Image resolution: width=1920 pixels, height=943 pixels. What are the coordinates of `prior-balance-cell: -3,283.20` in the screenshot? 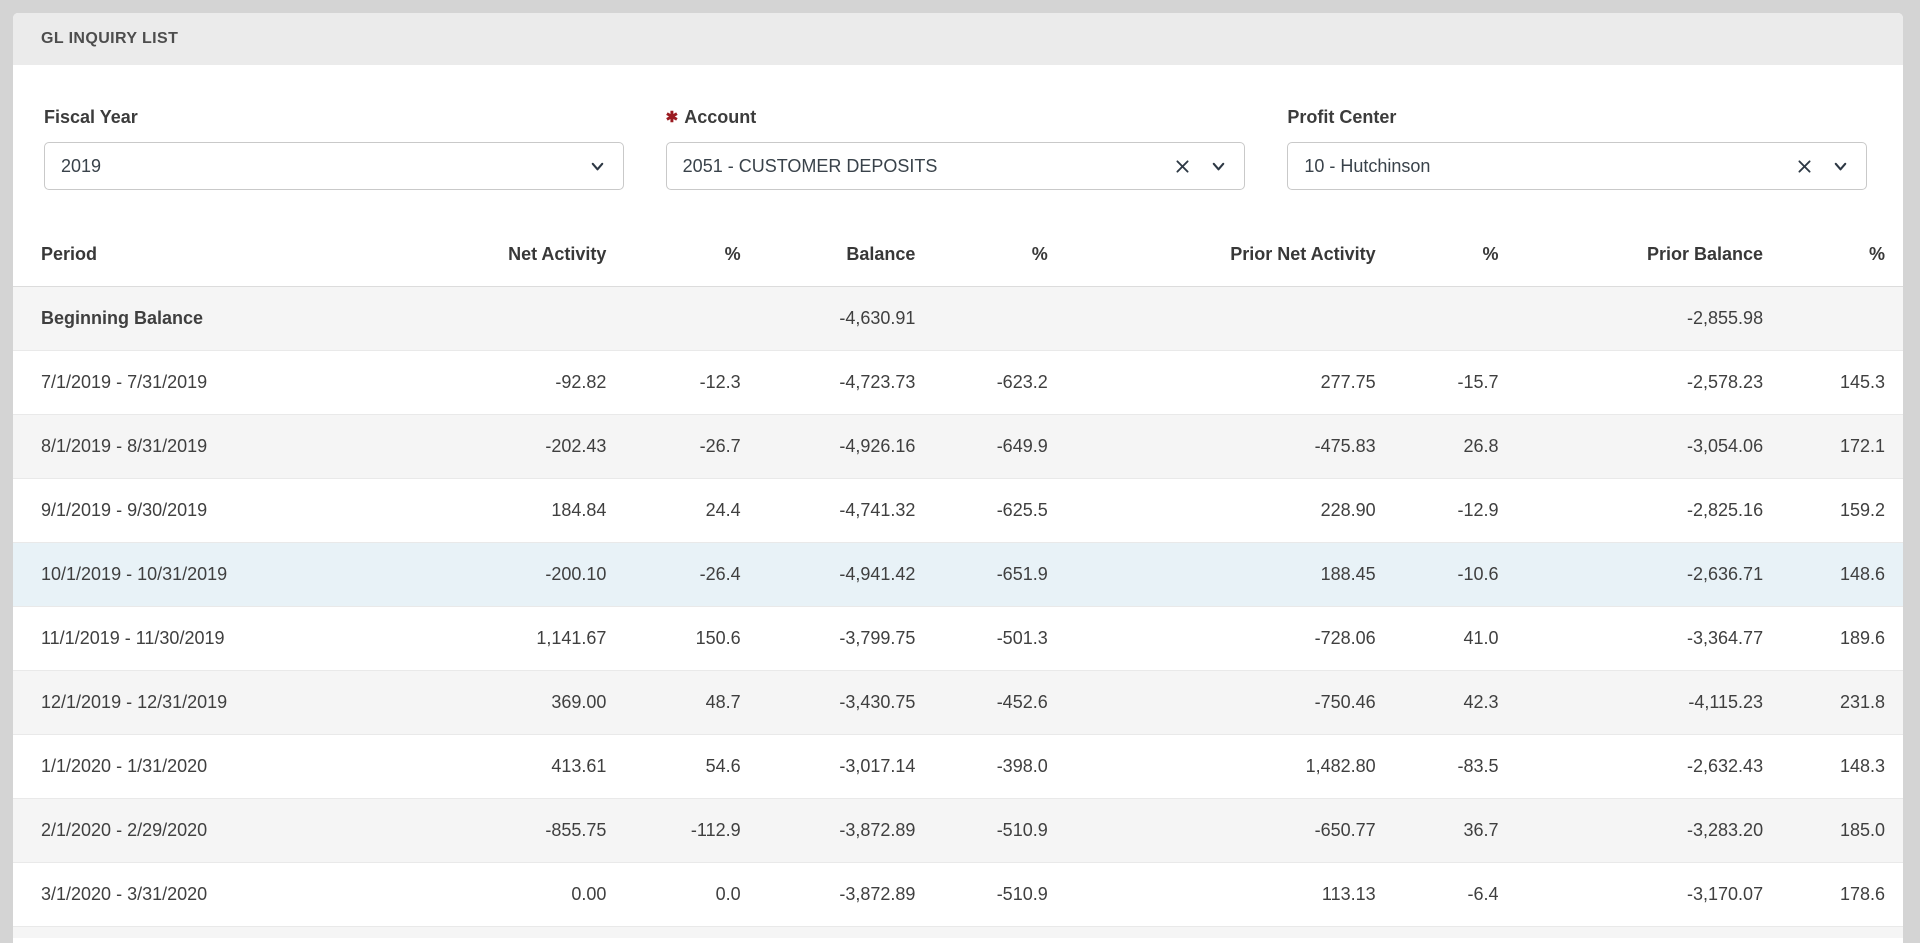 It's located at (1631, 829).